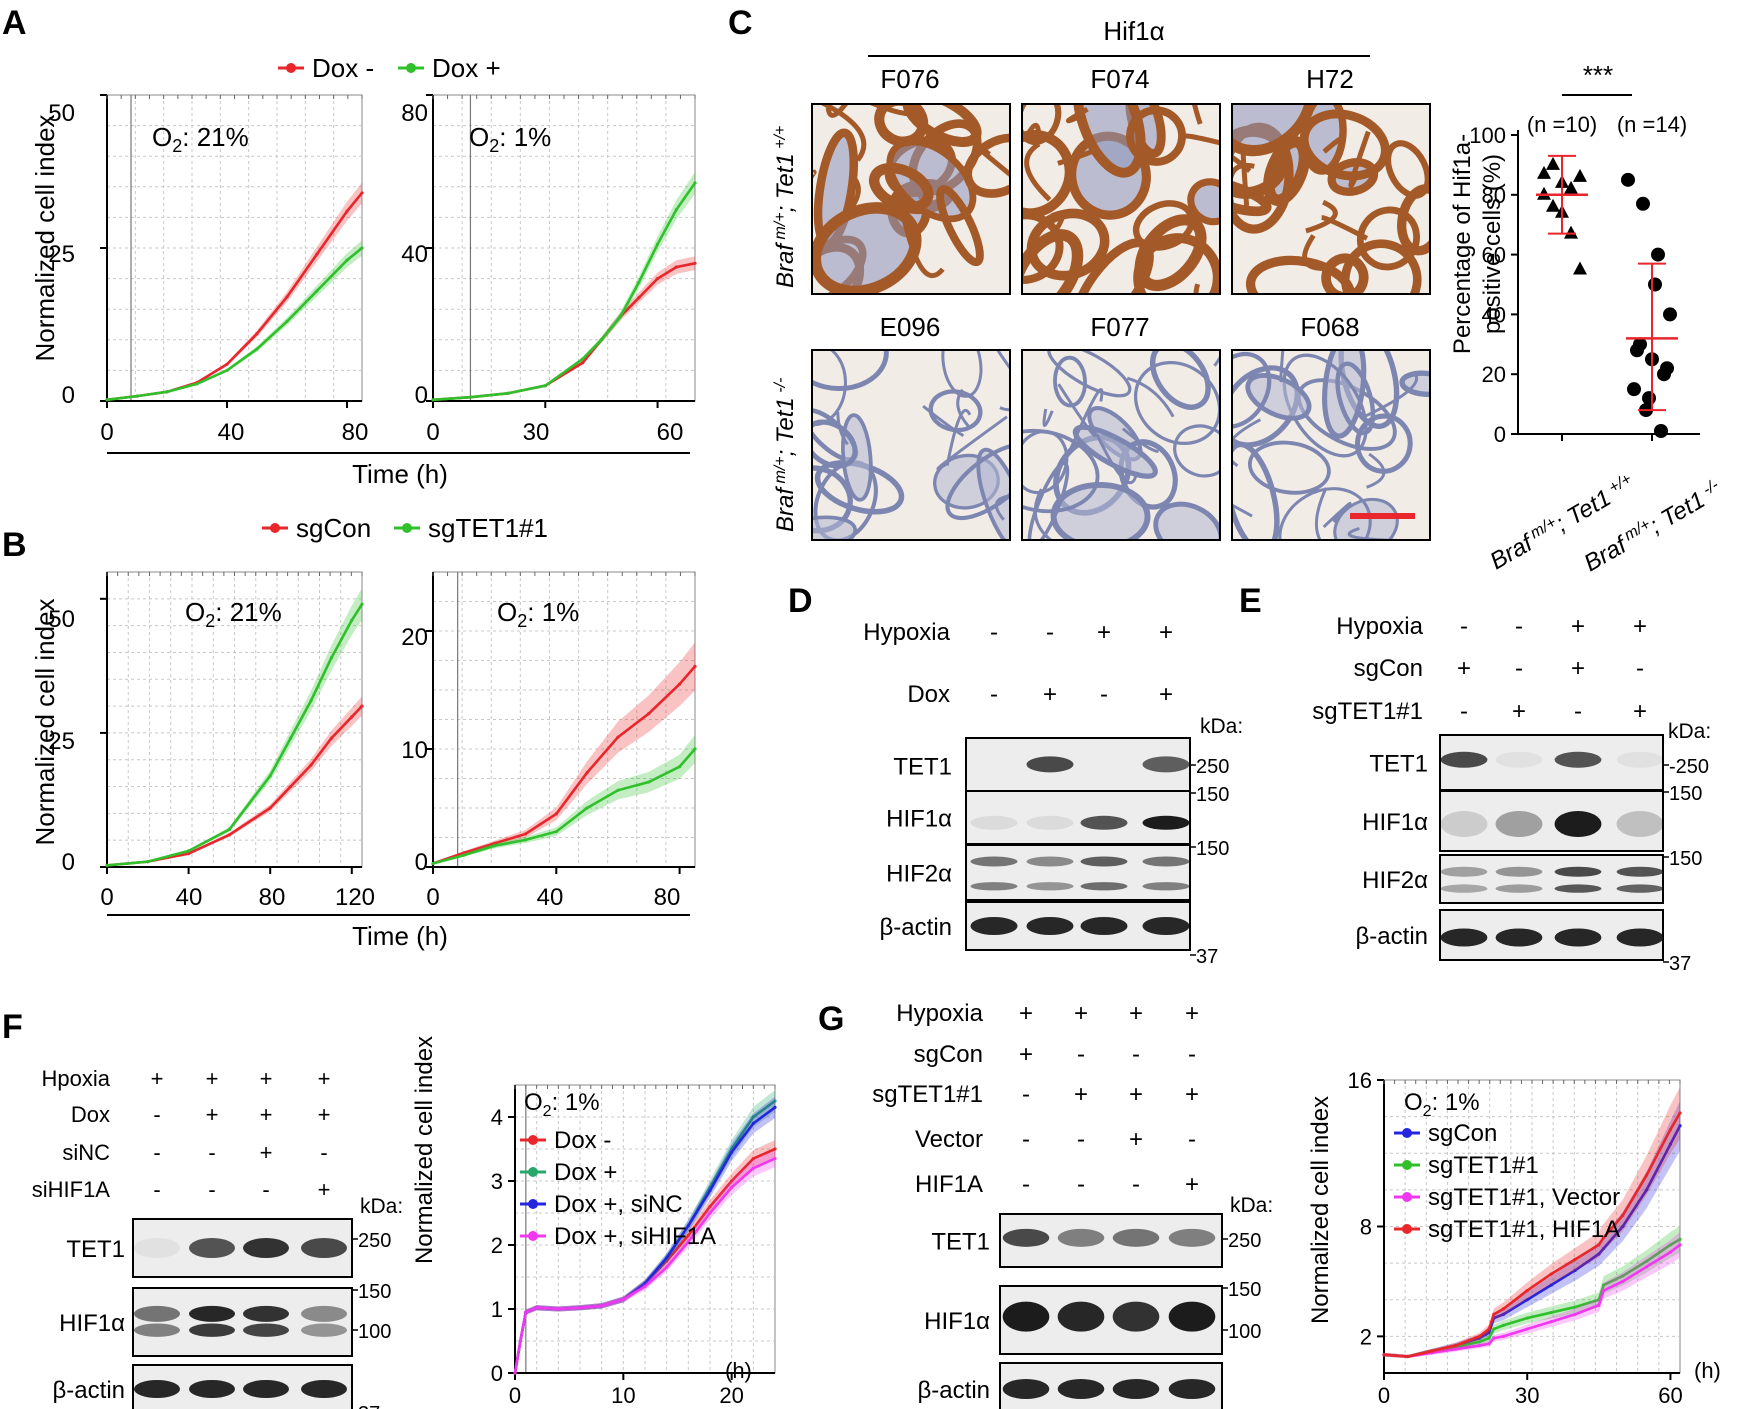 The height and width of the screenshot is (1409, 1748). What do you see at coordinates (374, 1241) in the screenshot?
I see `blot-f-mw-0: 250` at bounding box center [374, 1241].